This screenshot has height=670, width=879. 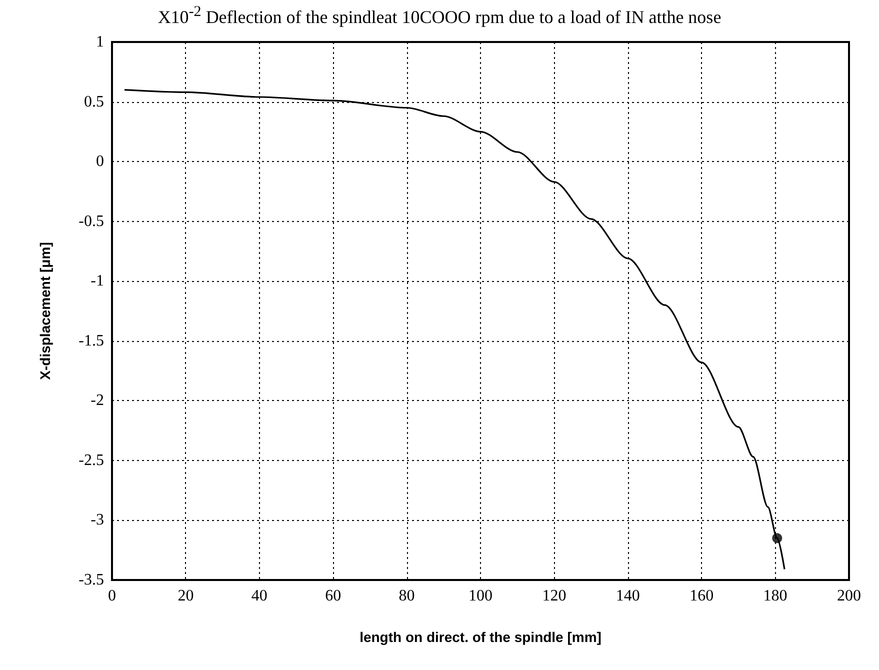 I want to click on y-tick-label: -2, so click(x=97, y=401).